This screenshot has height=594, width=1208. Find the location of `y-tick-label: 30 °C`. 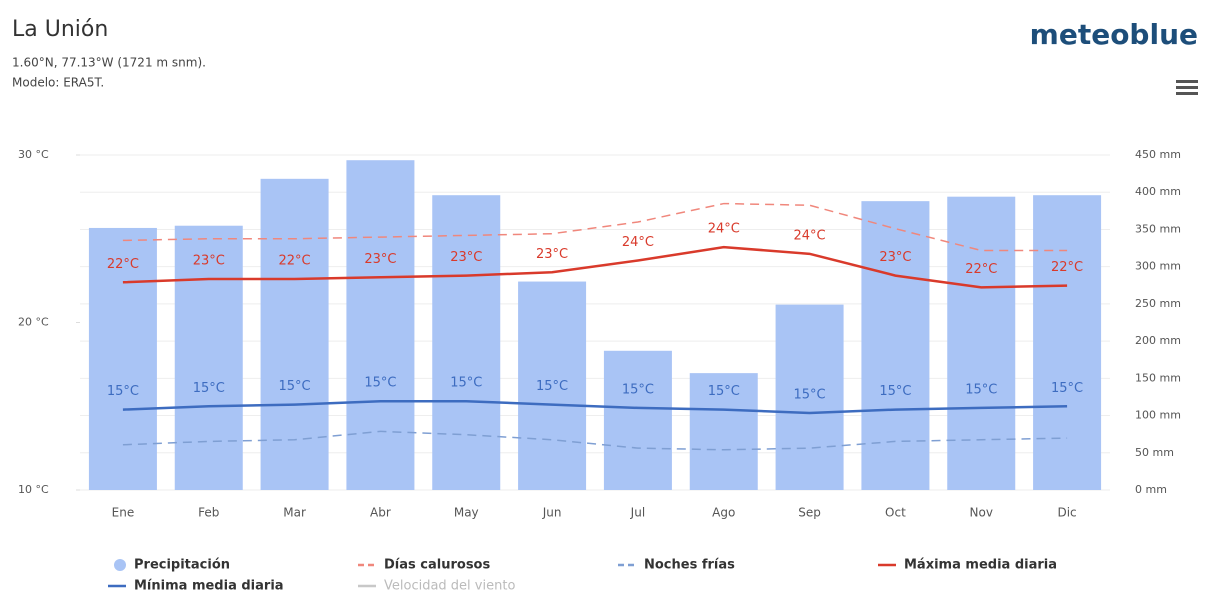

y-tick-label: 30 °C is located at coordinates (33, 154).